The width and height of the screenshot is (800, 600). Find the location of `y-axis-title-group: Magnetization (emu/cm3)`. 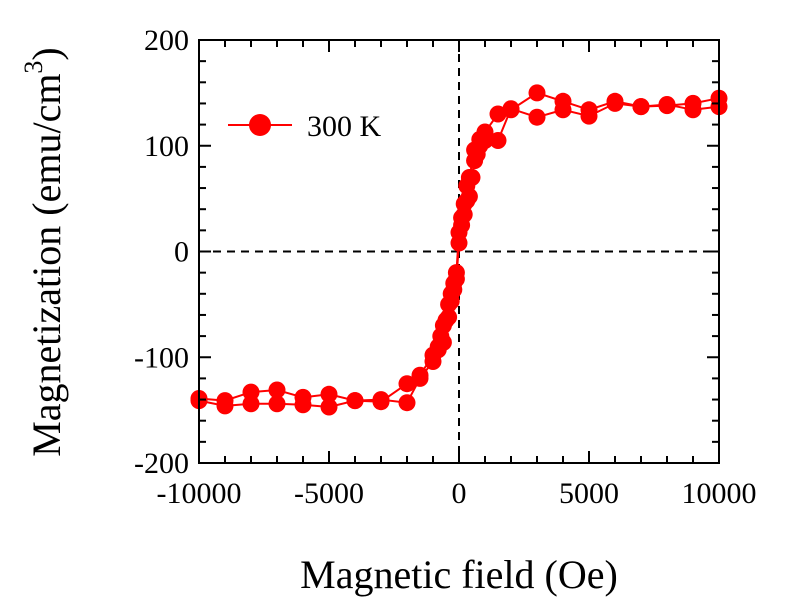

y-axis-title-group: Magnetization (emu/cm3) is located at coordinates (44, 252).